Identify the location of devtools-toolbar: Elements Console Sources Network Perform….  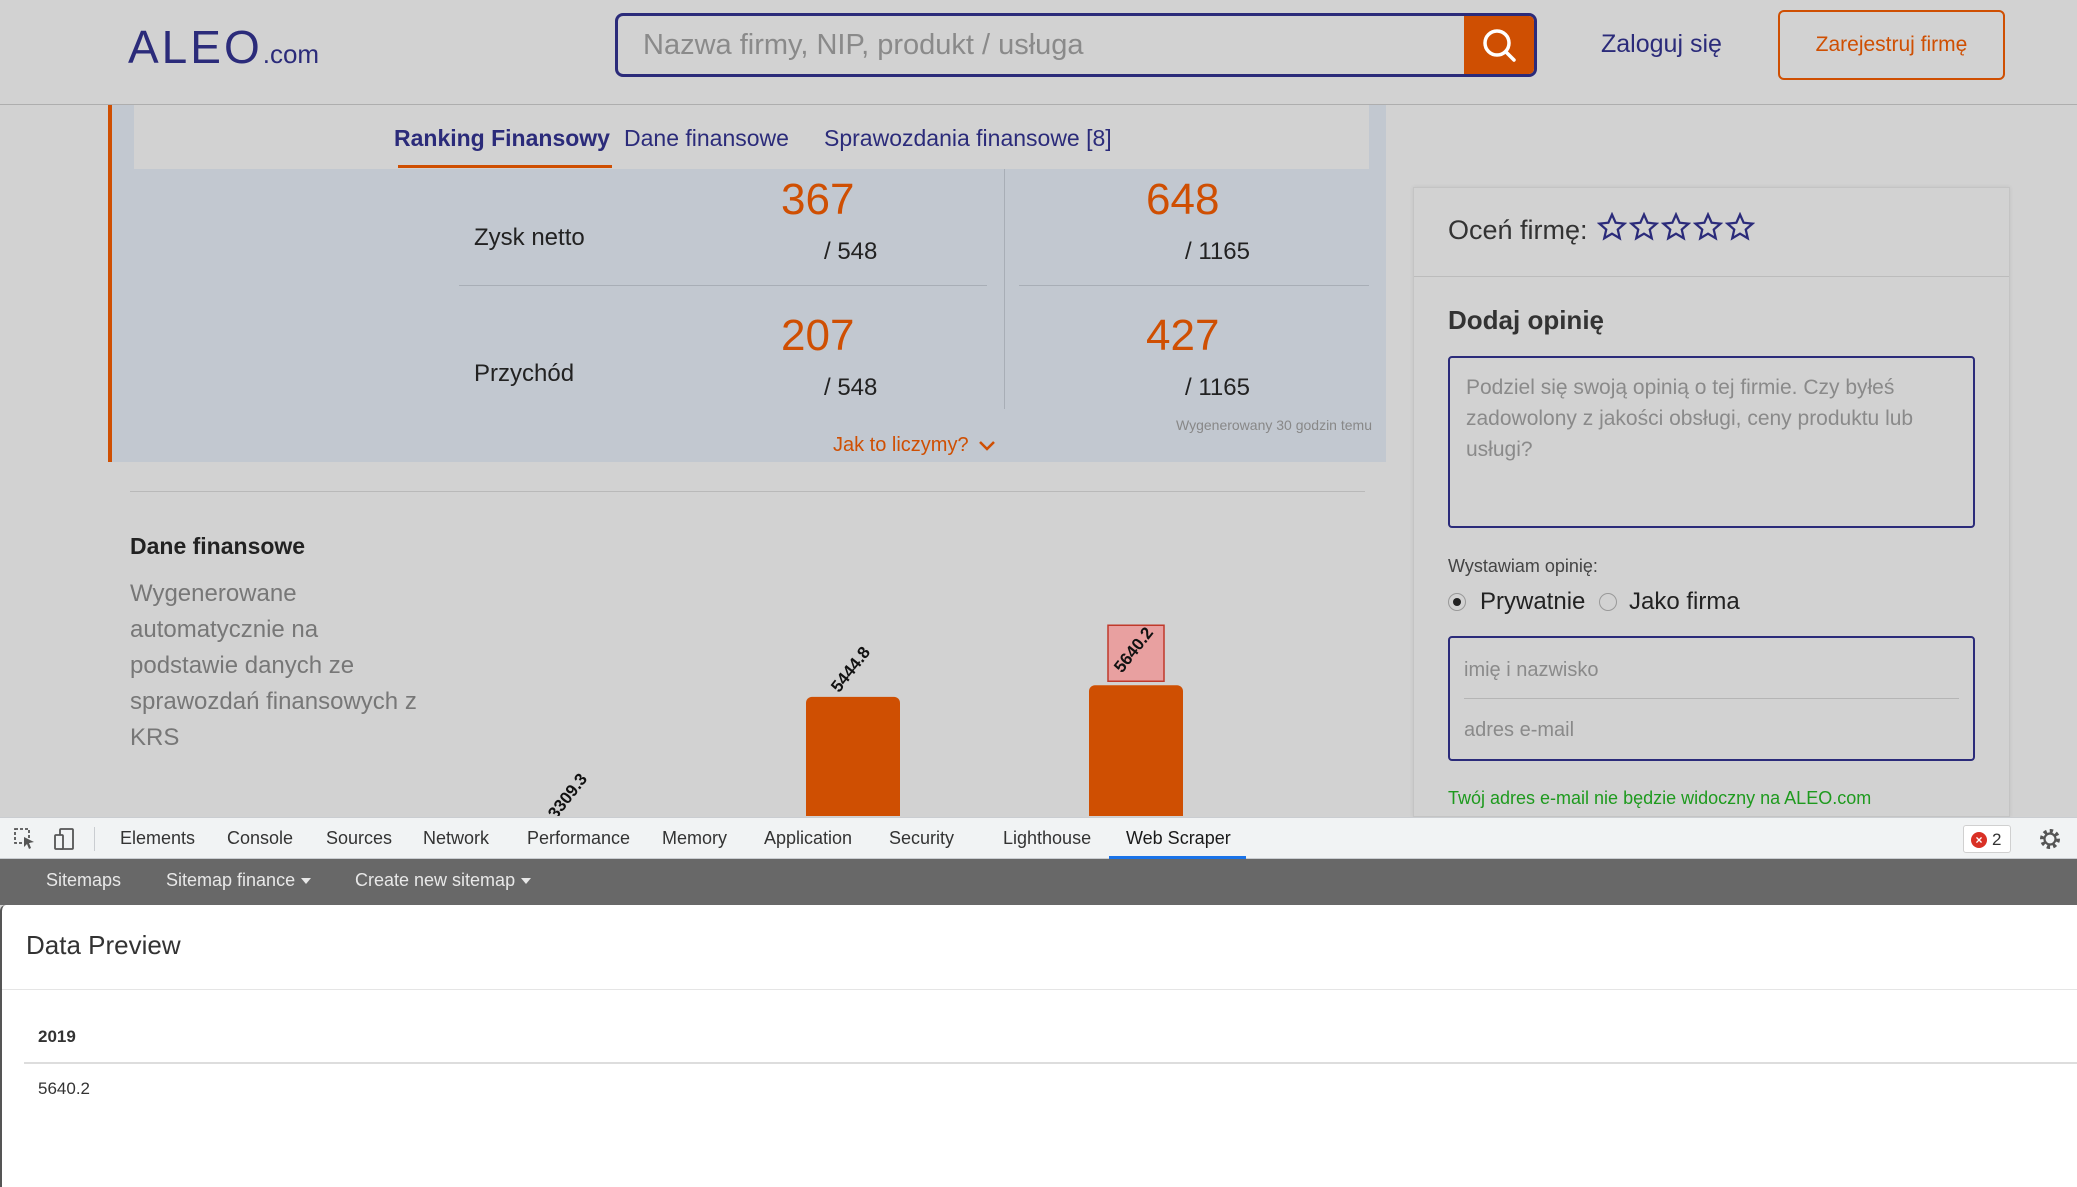
(1038, 838).